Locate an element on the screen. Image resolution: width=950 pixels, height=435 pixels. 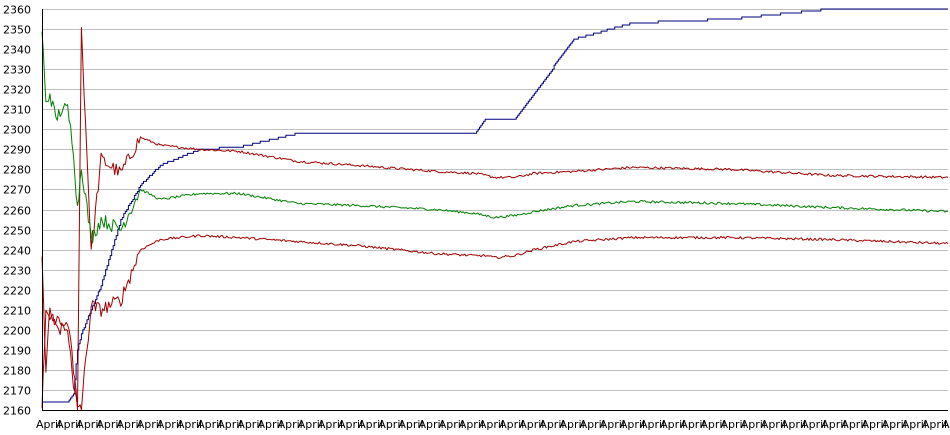
y-tick-label: 2220 is located at coordinates (17, 291).